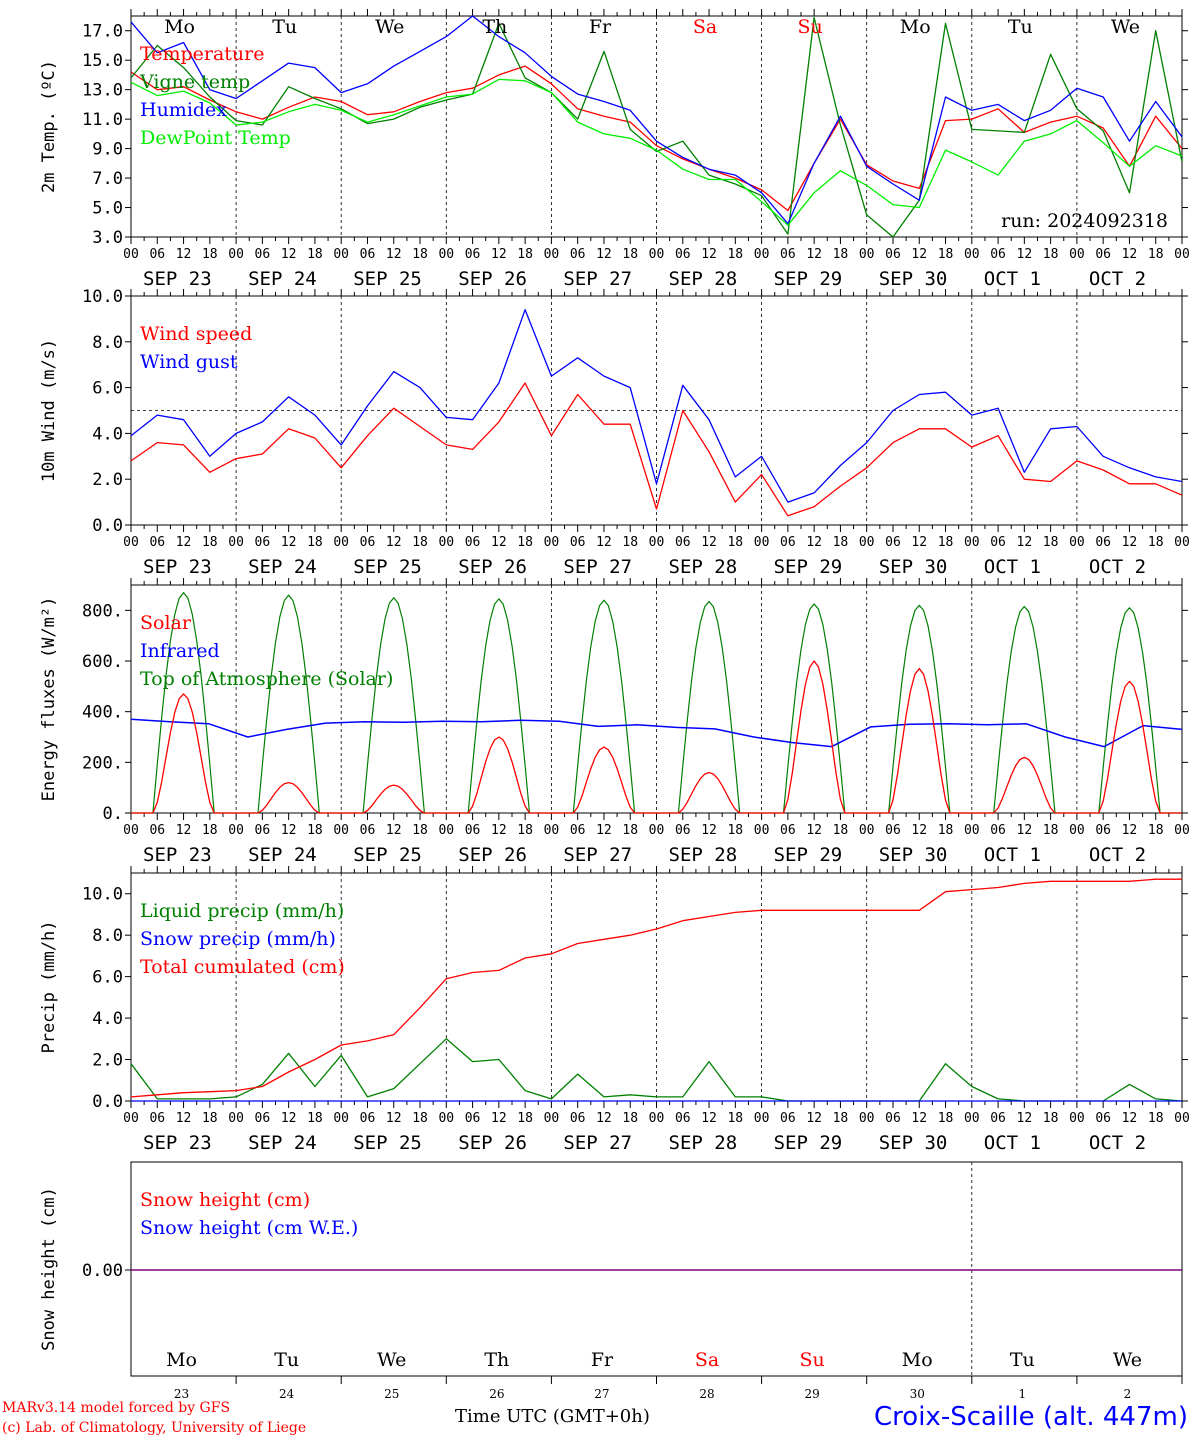  Describe the element at coordinates (706, 1394) in the screenshot. I see `day-number-label: 28` at that location.